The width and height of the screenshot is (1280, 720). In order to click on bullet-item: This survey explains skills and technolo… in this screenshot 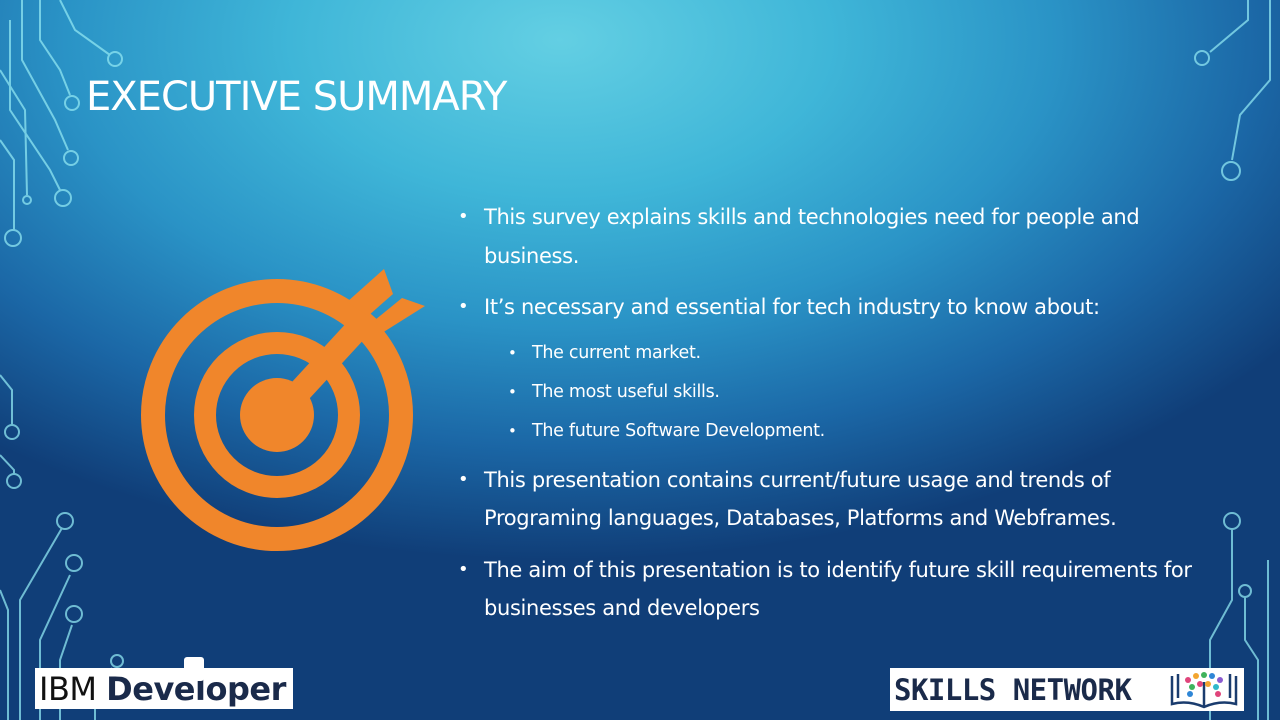, I will do `click(828, 236)`.